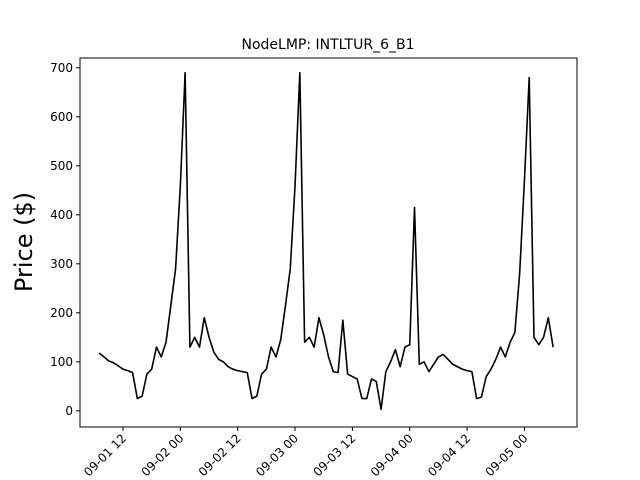  Describe the element at coordinates (61, 117) in the screenshot. I see `y-tick-label: 600` at that location.